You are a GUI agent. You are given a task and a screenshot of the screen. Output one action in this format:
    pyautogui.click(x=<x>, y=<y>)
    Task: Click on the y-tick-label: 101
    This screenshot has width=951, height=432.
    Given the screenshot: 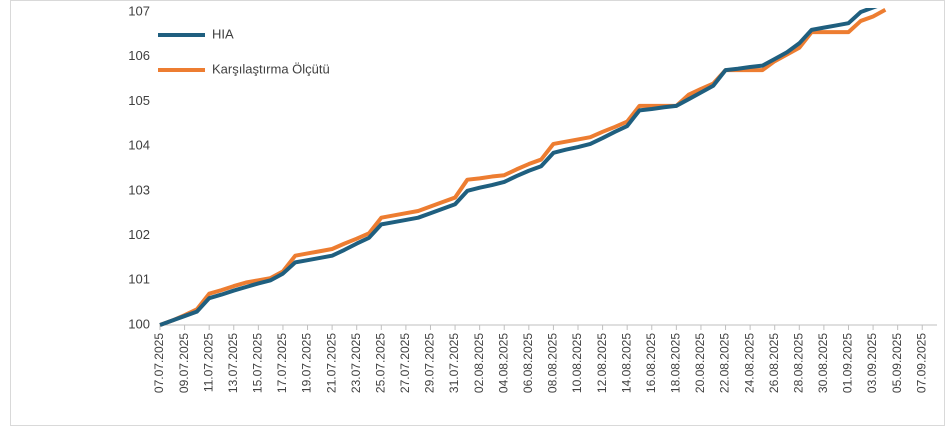 What is the action you would take?
    pyautogui.click(x=139, y=279)
    